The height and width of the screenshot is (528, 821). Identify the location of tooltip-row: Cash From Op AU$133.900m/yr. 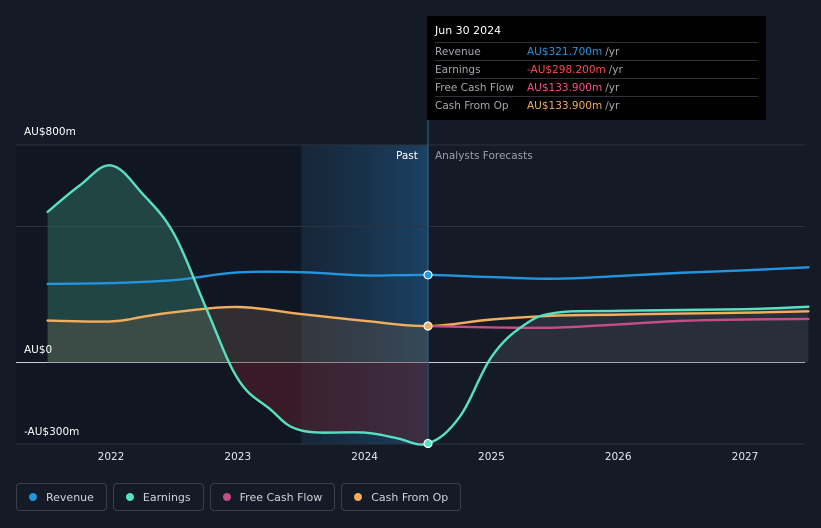
(596, 105).